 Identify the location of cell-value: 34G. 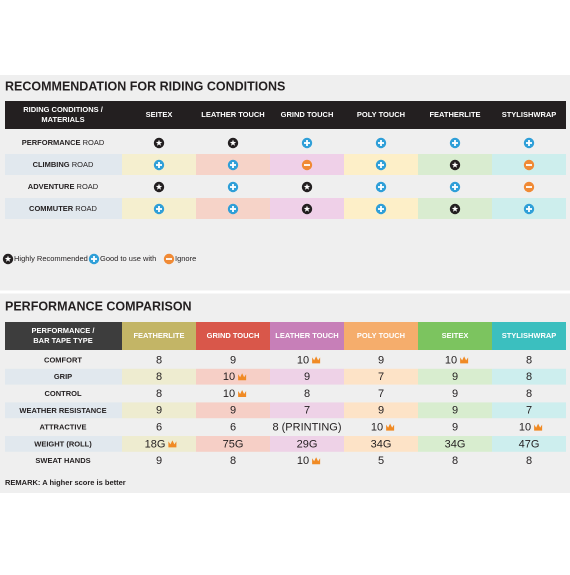
(381, 444).